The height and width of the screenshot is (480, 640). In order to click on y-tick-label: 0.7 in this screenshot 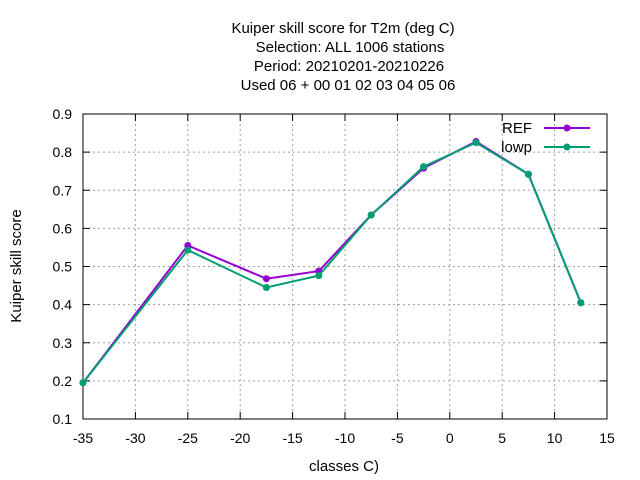, I will do `click(63, 190)`.